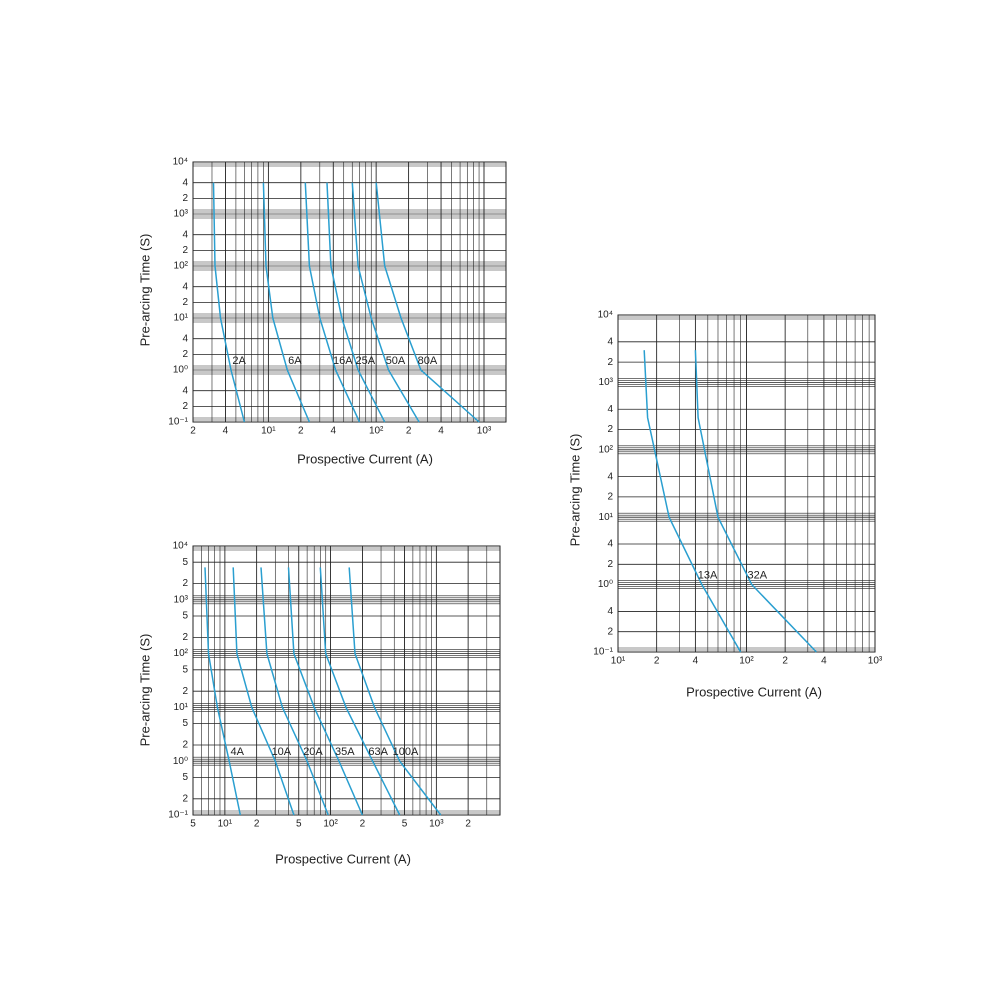  I want to click on curve-label: 35A, so click(345, 752).